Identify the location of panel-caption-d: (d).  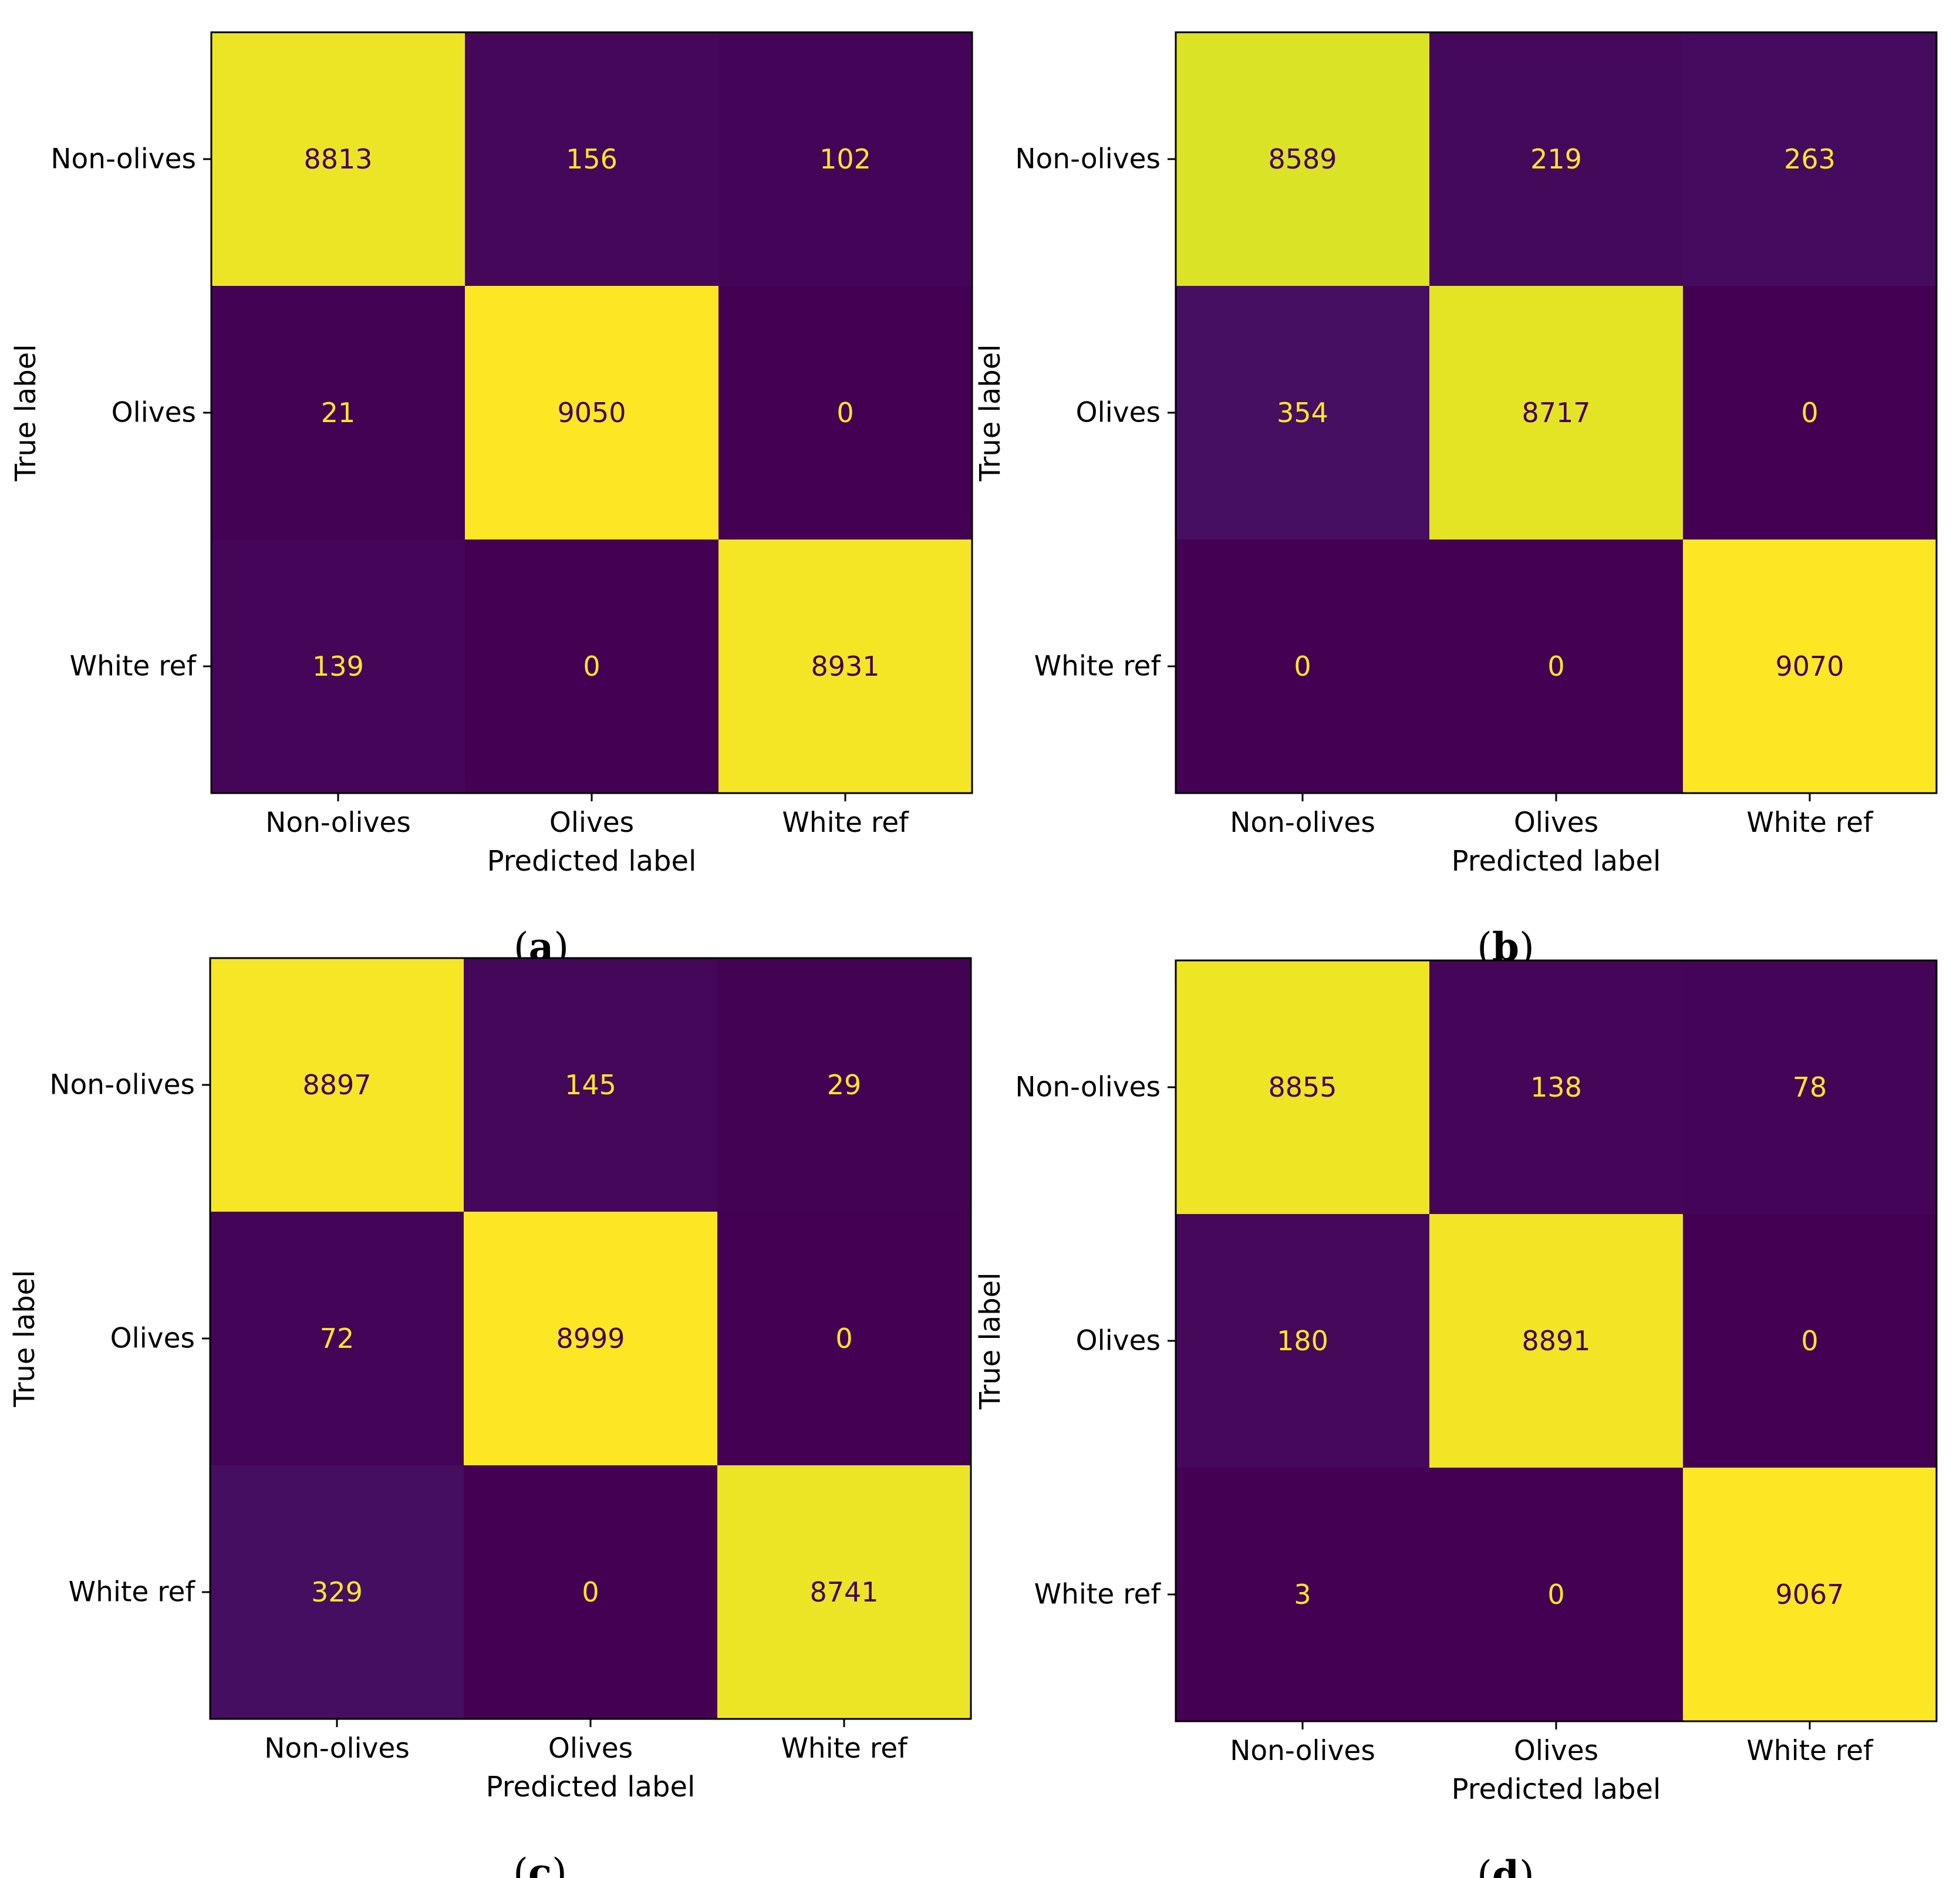
(1505, 1865).